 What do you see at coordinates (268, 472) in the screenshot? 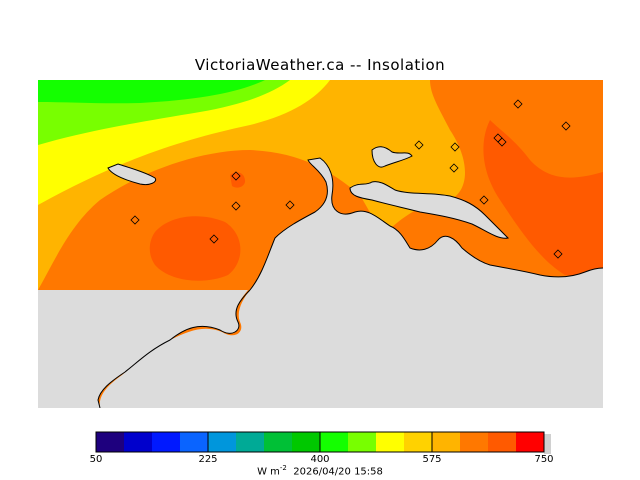
I see `units-label: W m` at bounding box center [268, 472].